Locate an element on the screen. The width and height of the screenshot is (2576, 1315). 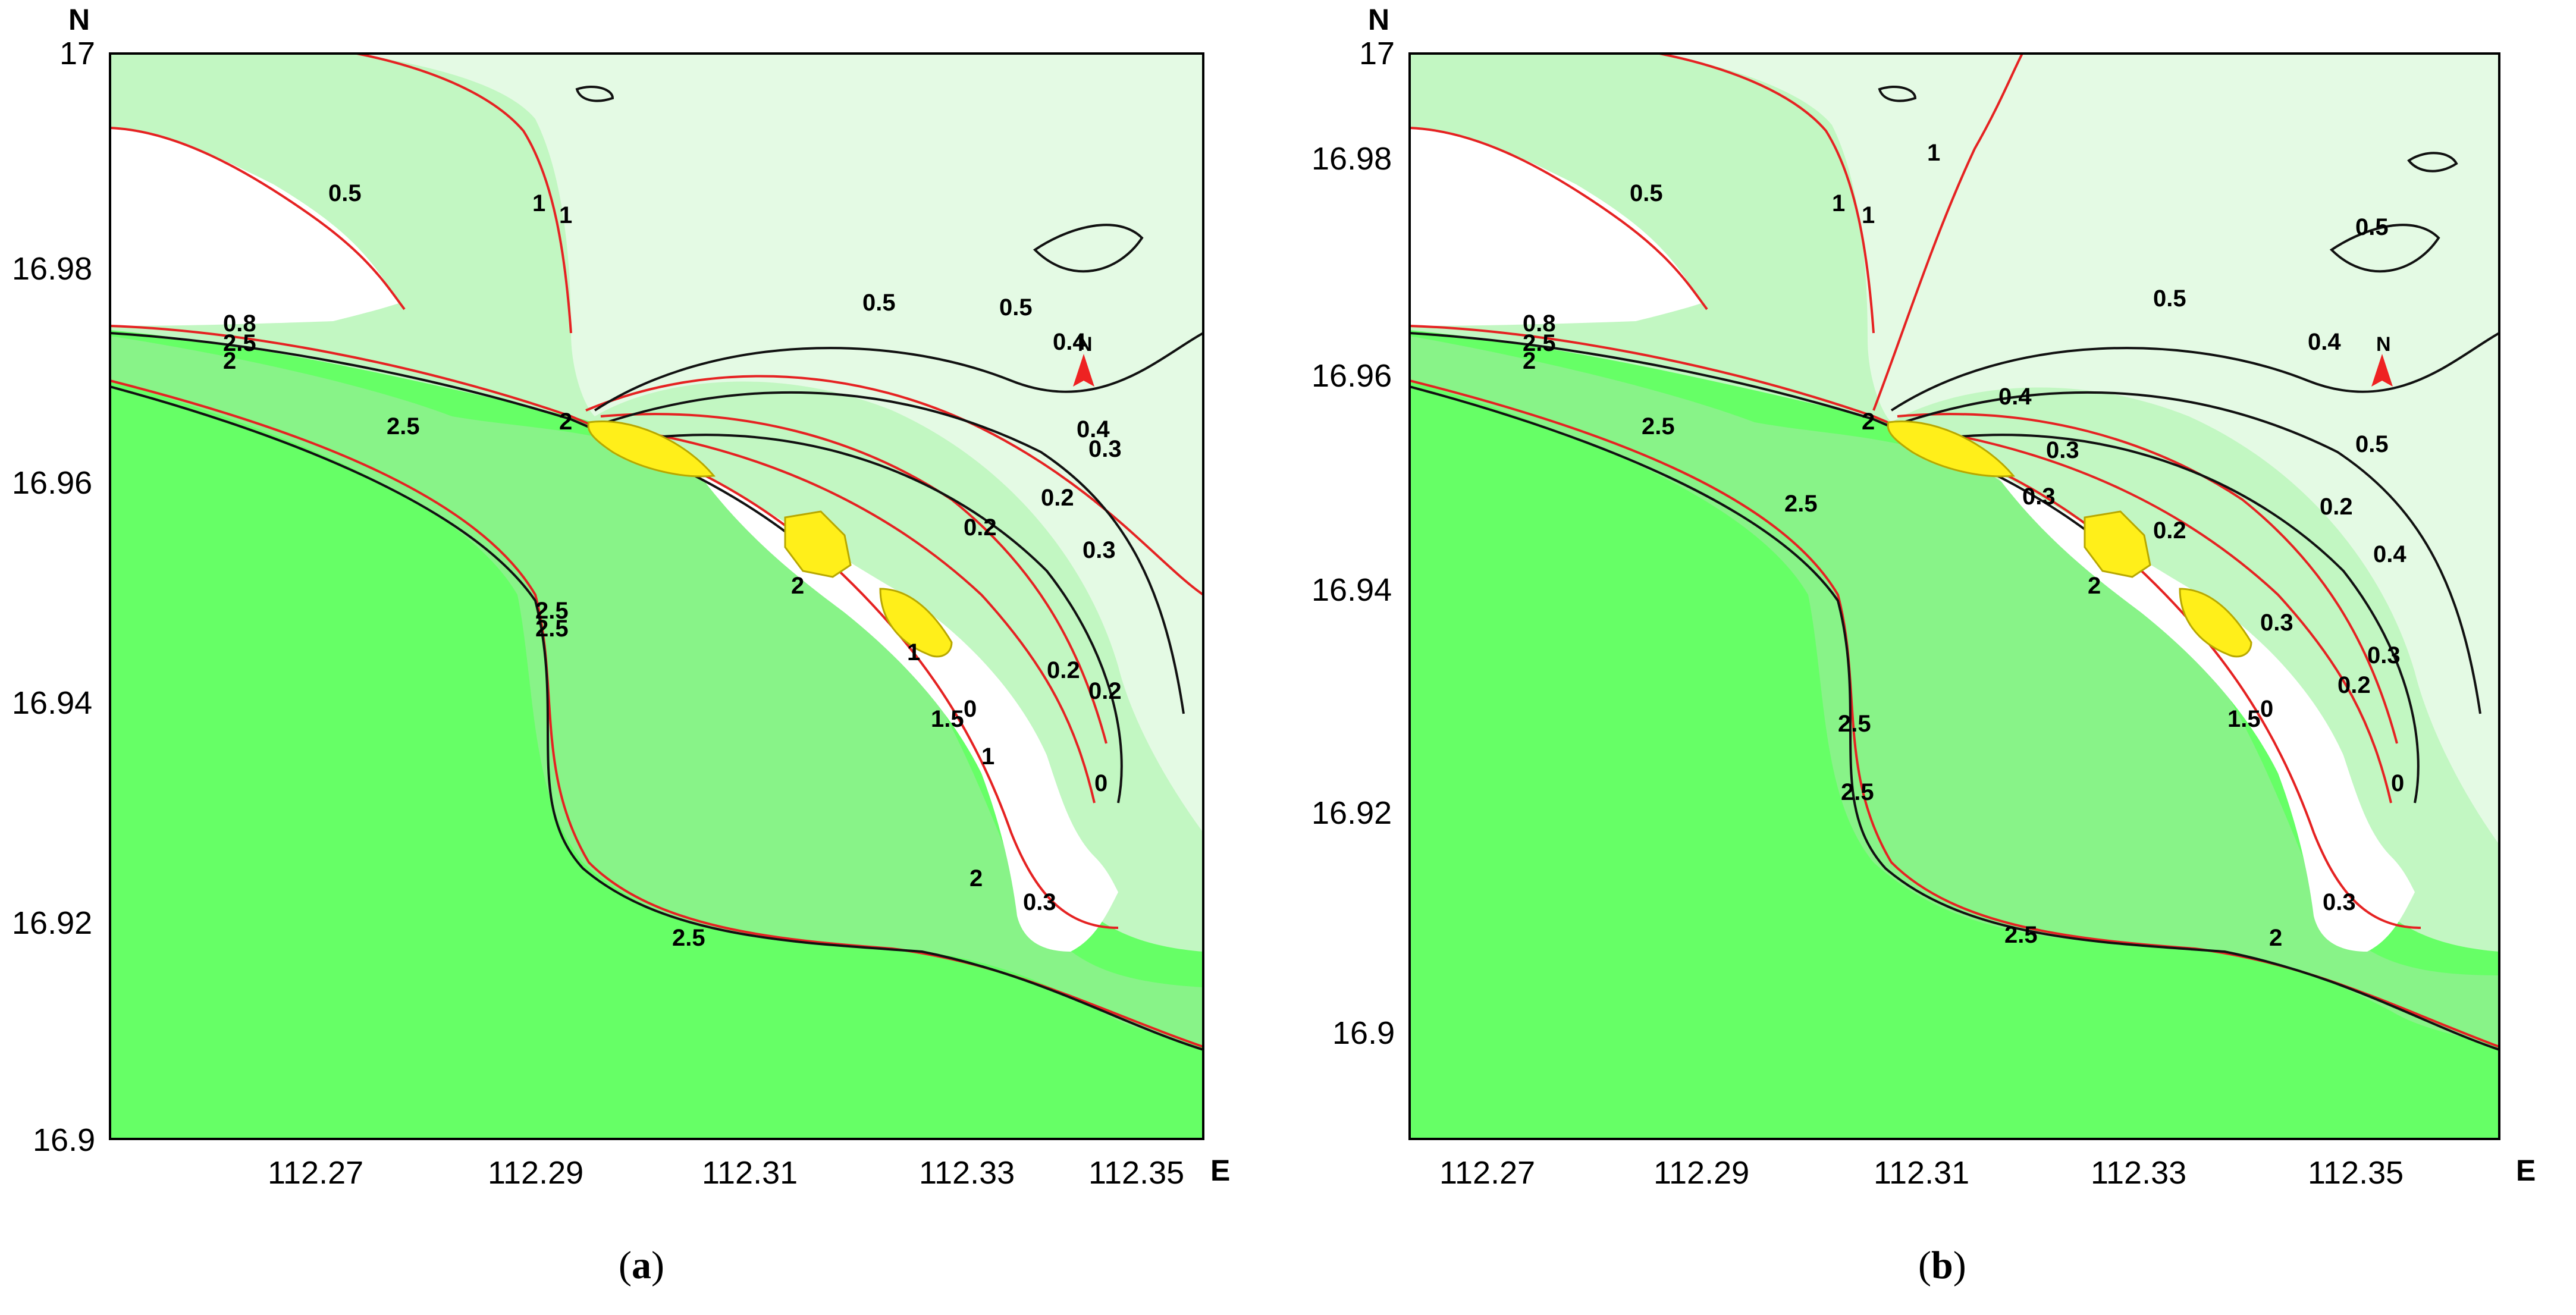
x-tick-label: 112.27 is located at coordinates (315, 1173).